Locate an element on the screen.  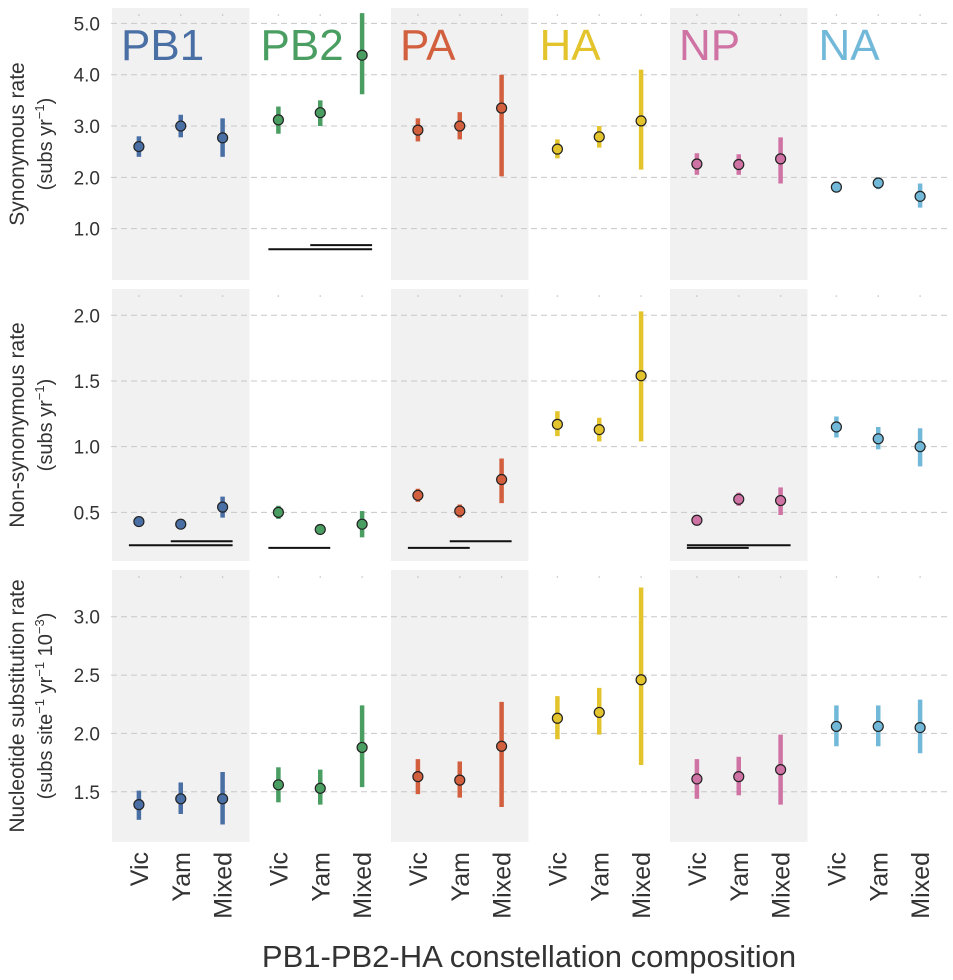
point-synonymous-pb2-vic is located at coordinates (278, 120).